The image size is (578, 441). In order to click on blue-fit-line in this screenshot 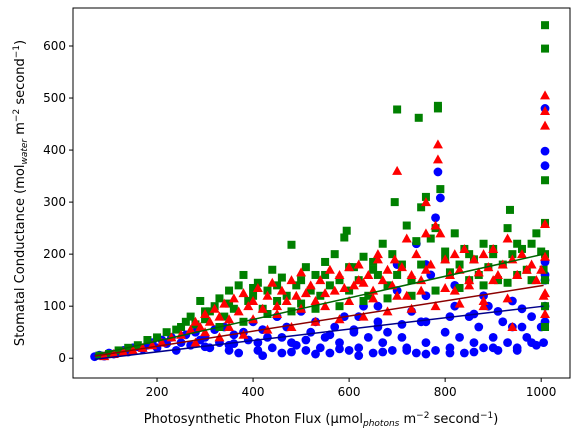, I will do `click(319, 333)`.